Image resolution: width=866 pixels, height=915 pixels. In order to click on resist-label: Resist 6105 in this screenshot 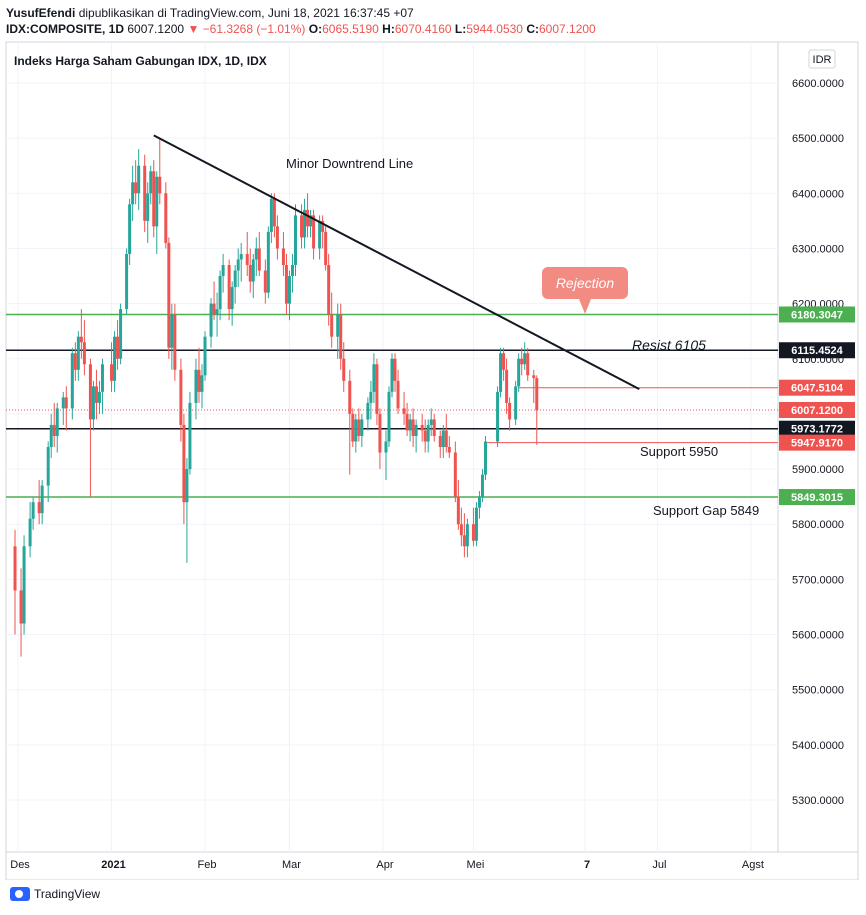, I will do `click(669, 345)`.